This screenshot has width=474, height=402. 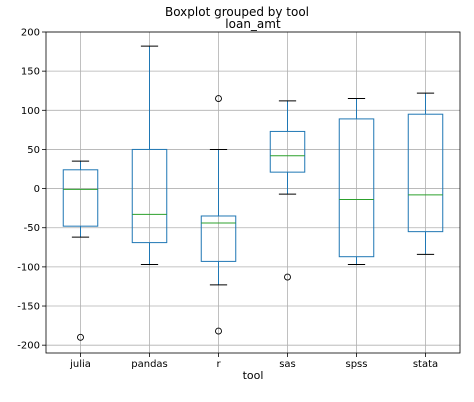 What do you see at coordinates (218, 364) in the screenshot?
I see `x-tick-label: r` at bounding box center [218, 364].